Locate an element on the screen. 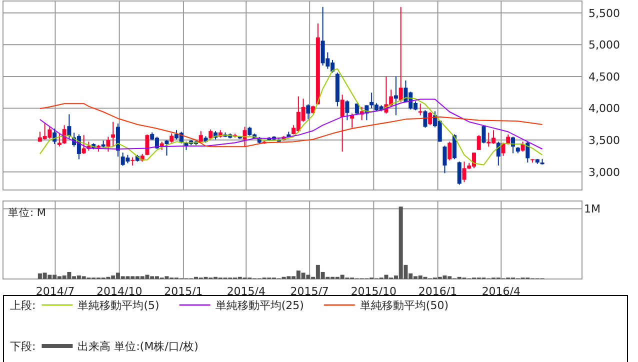  x-tick-label: 2016/4 is located at coordinates (501, 291).